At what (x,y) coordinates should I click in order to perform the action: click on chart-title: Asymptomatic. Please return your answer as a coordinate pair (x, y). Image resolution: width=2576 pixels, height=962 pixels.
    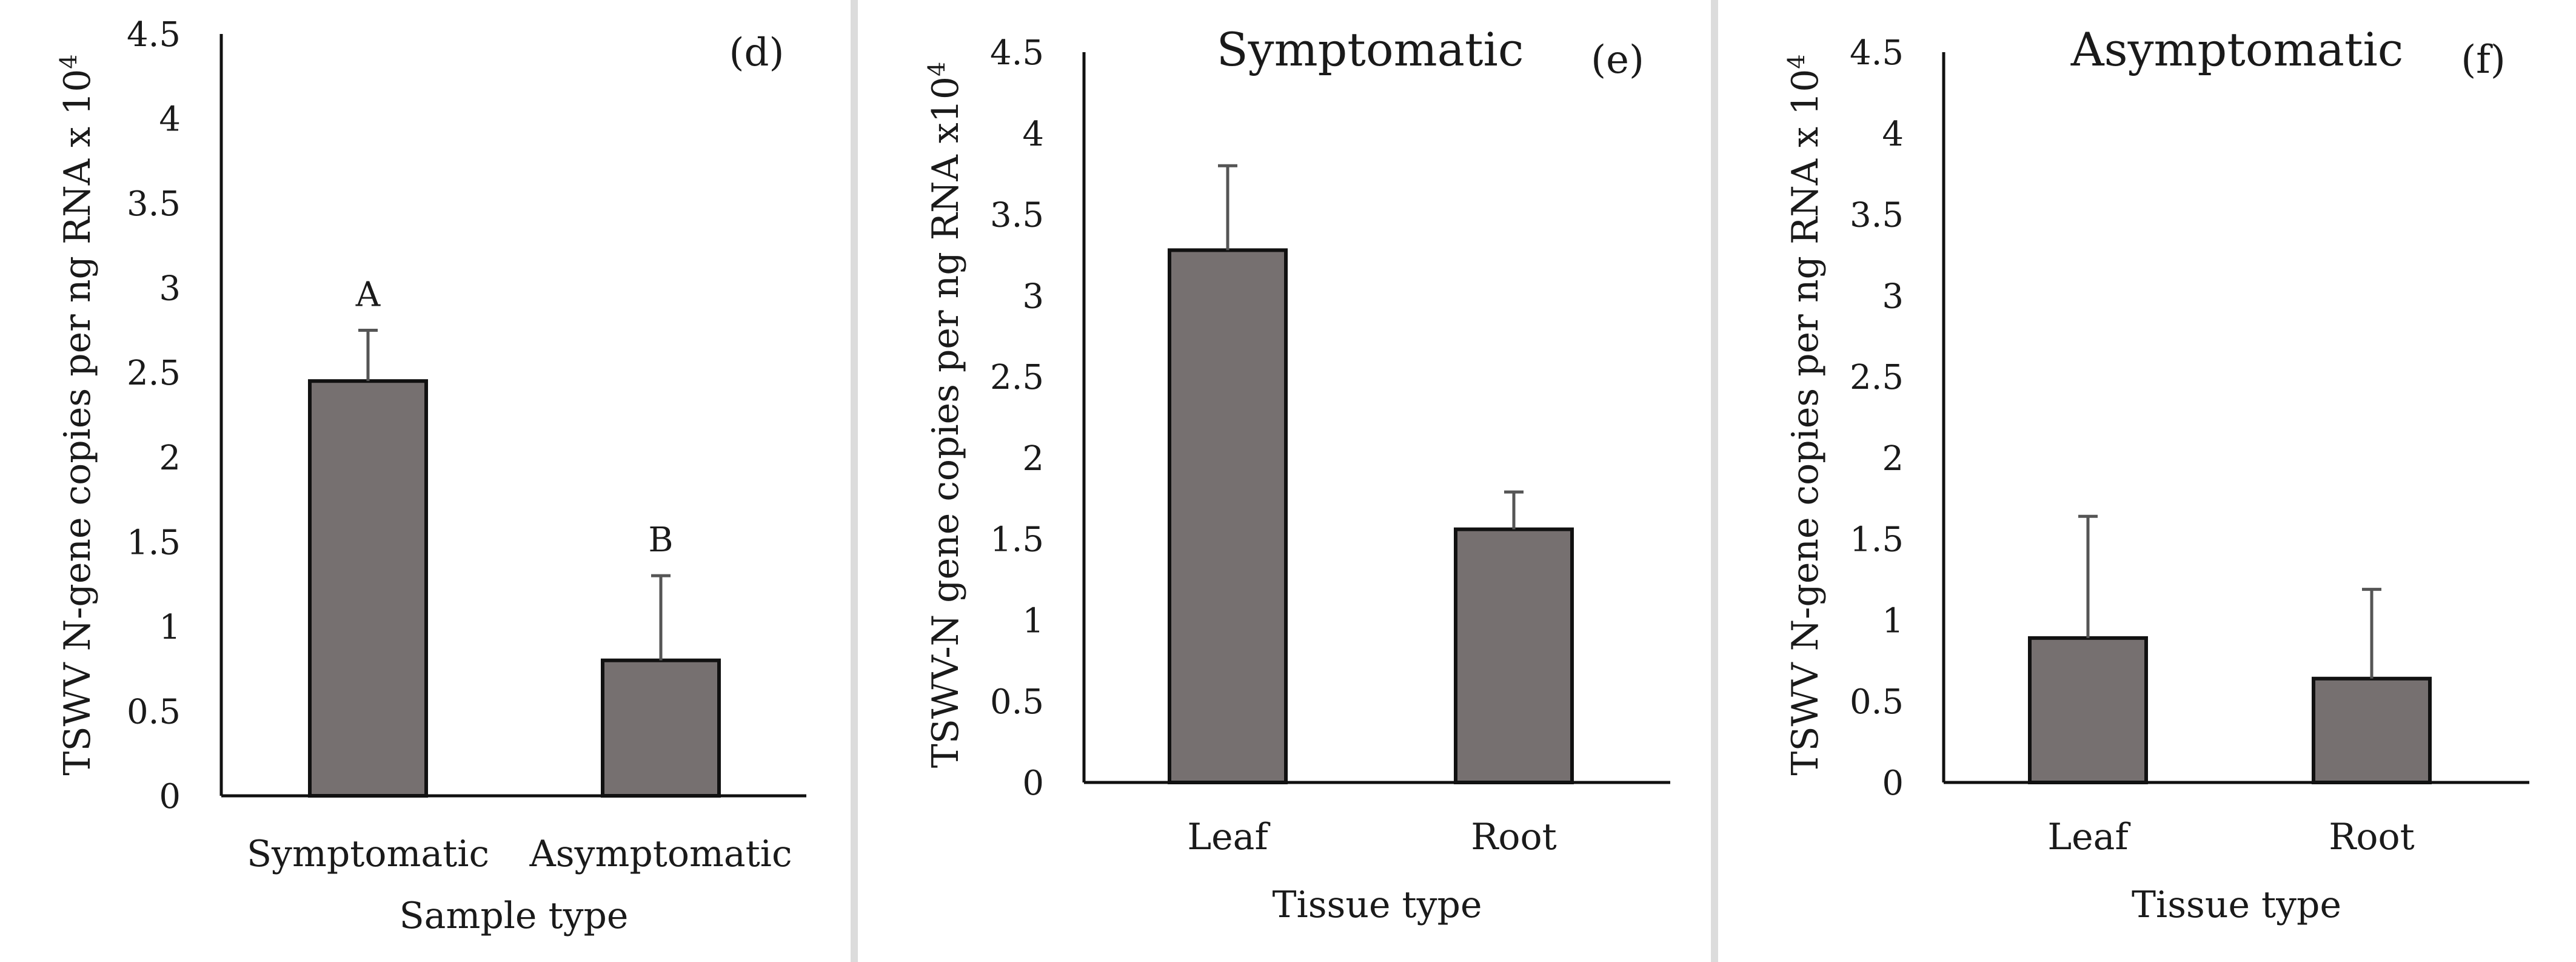
    Looking at the image, I should click on (2237, 49).